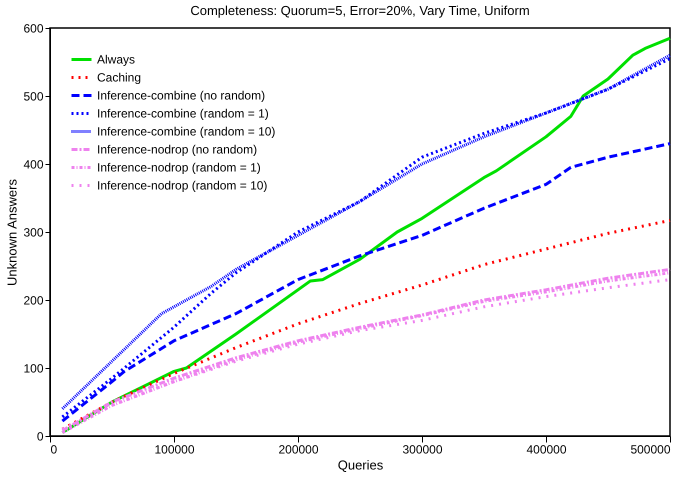 The width and height of the screenshot is (677, 477). Describe the element at coordinates (33, 301) in the screenshot. I see `y-tick-label: 200` at that location.